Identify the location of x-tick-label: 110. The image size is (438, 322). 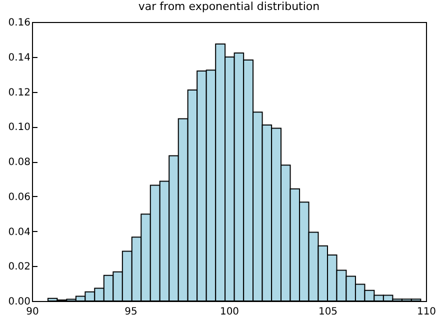
(426, 312).